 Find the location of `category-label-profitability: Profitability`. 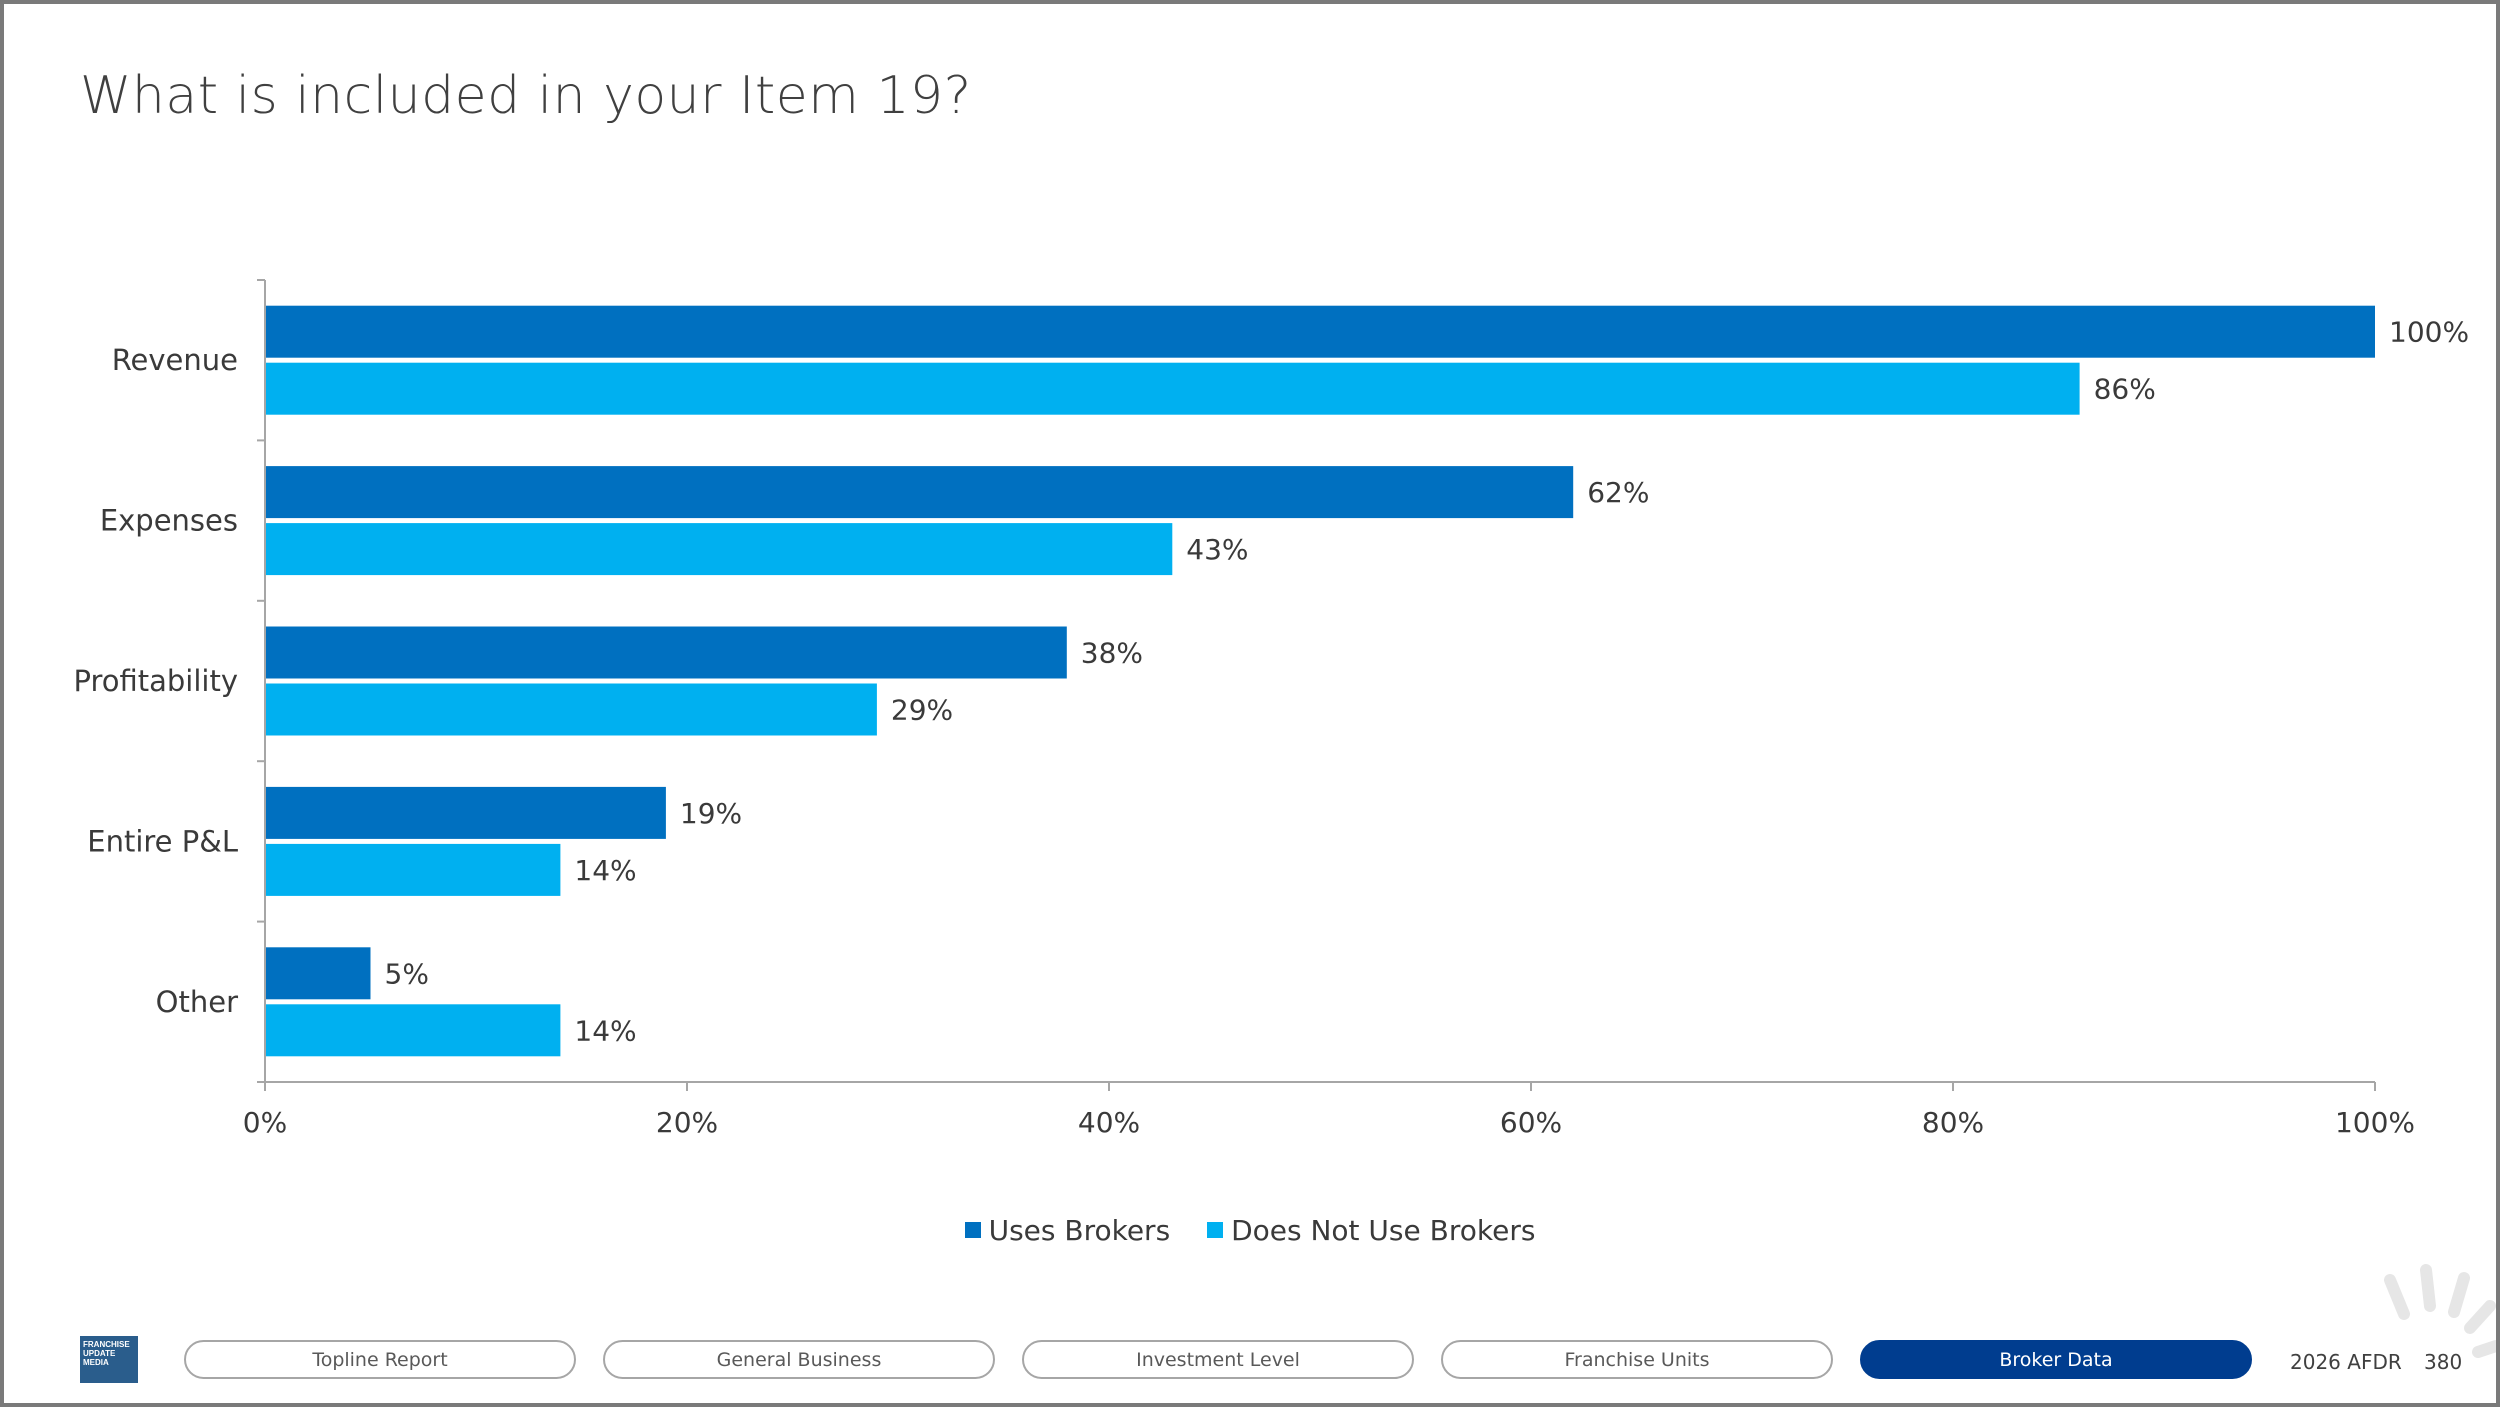

category-label-profitability: Profitability is located at coordinates (155, 681).